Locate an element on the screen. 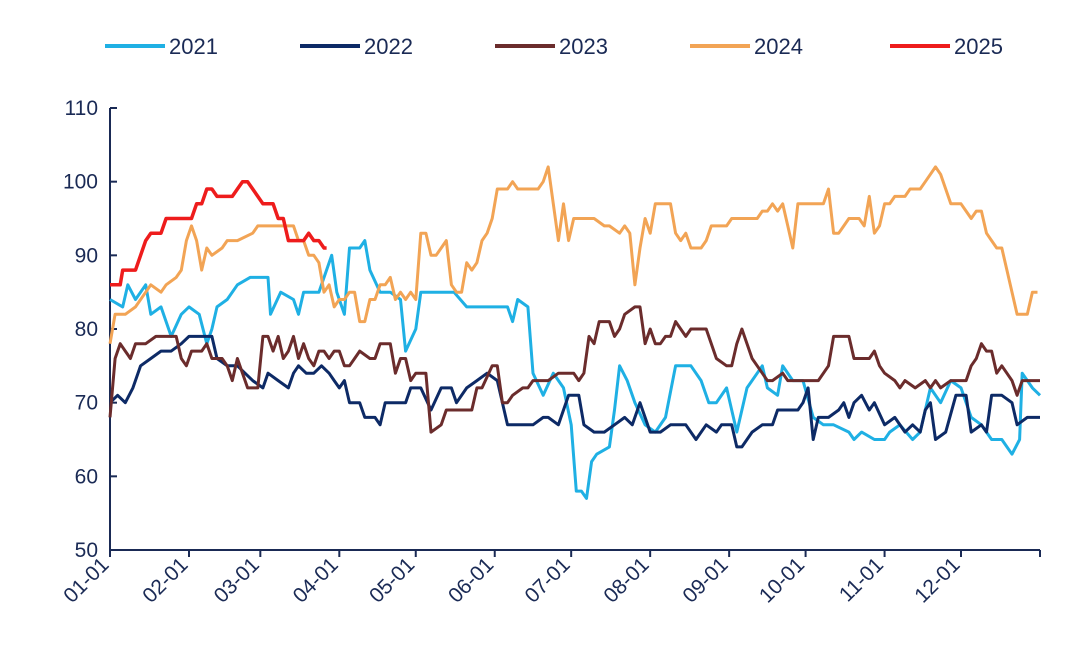 This screenshot has width=1080, height=648. y-tick-label: 80 is located at coordinates (86, 329).